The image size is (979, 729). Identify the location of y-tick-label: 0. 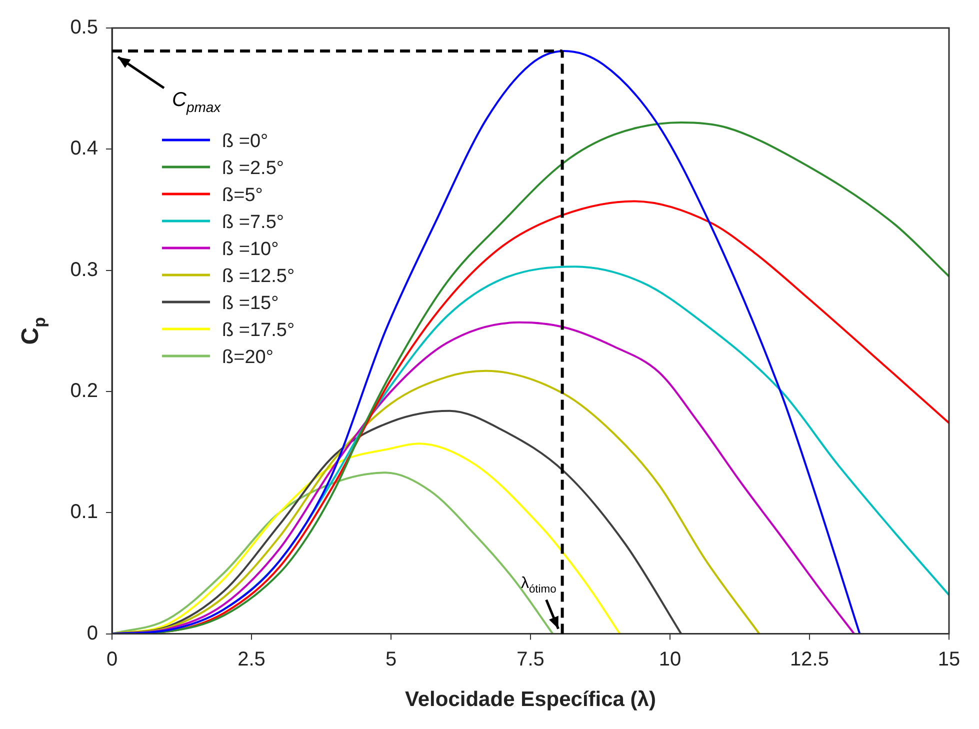
(92, 633).